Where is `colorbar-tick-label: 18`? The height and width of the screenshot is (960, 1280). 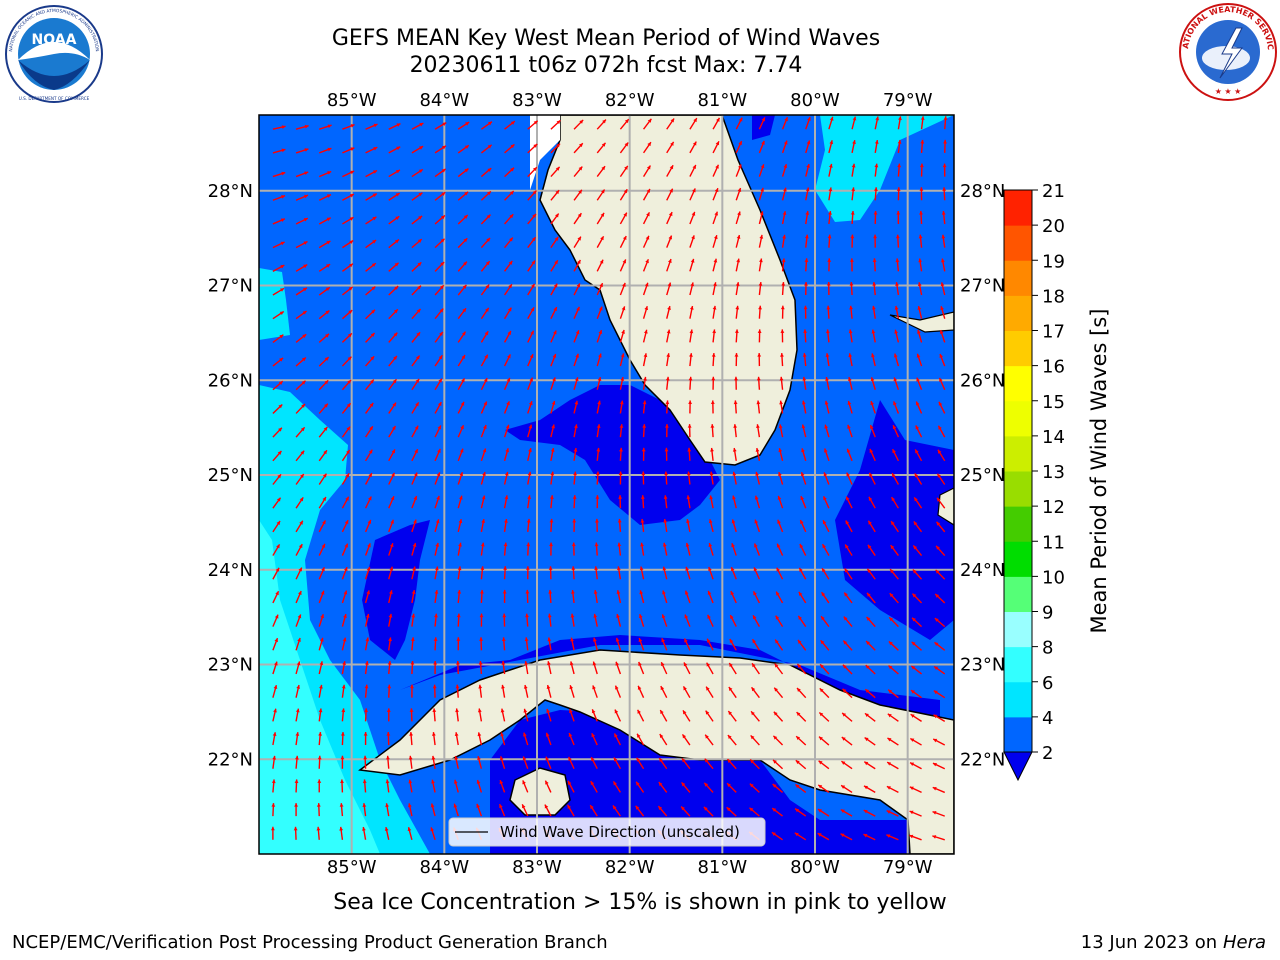 colorbar-tick-label: 18 is located at coordinates (1053, 296).